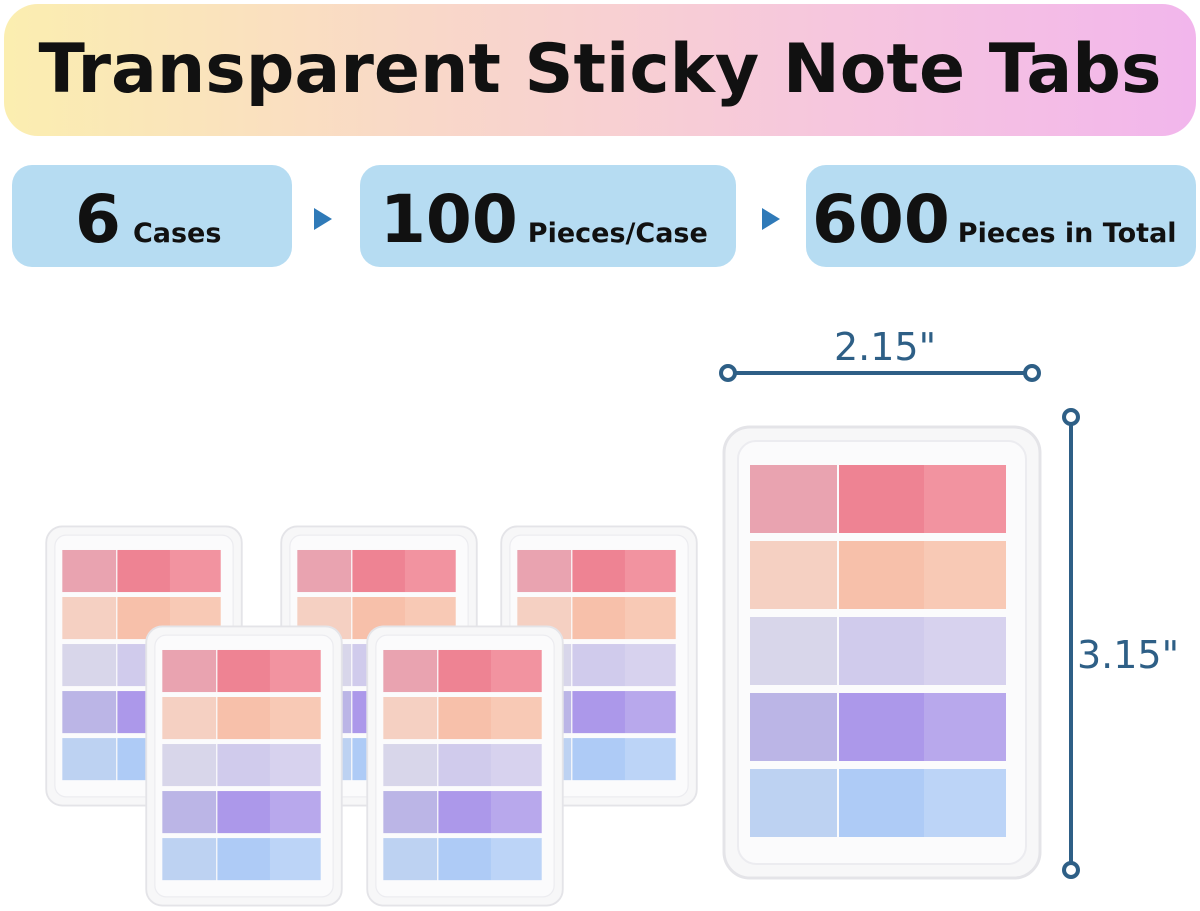  I want to click on badge-text: 6 Cases, so click(148, 219).